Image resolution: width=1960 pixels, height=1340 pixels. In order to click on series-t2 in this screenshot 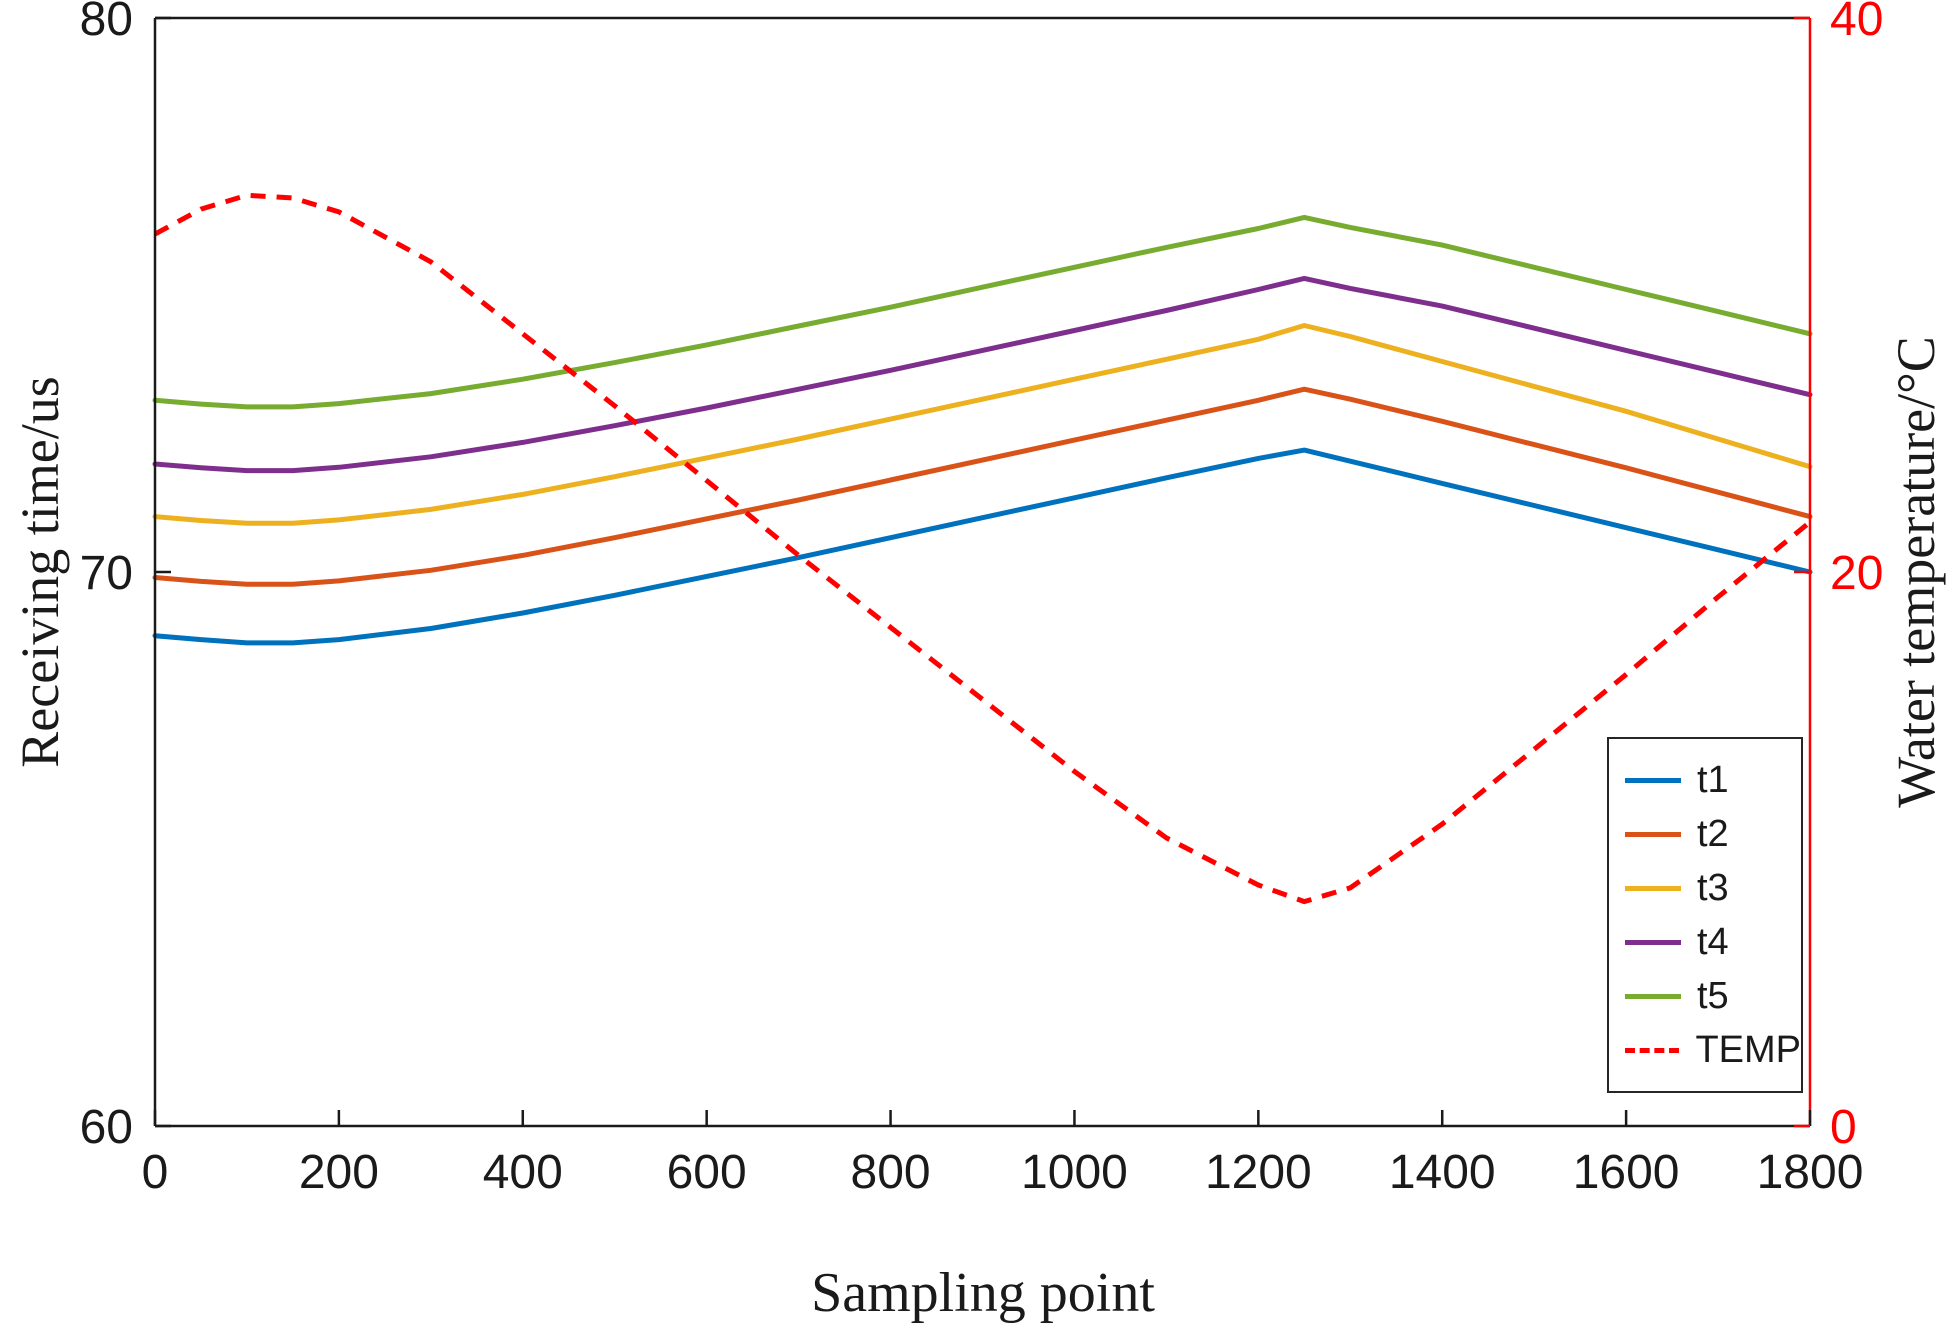, I will do `click(982, 486)`.